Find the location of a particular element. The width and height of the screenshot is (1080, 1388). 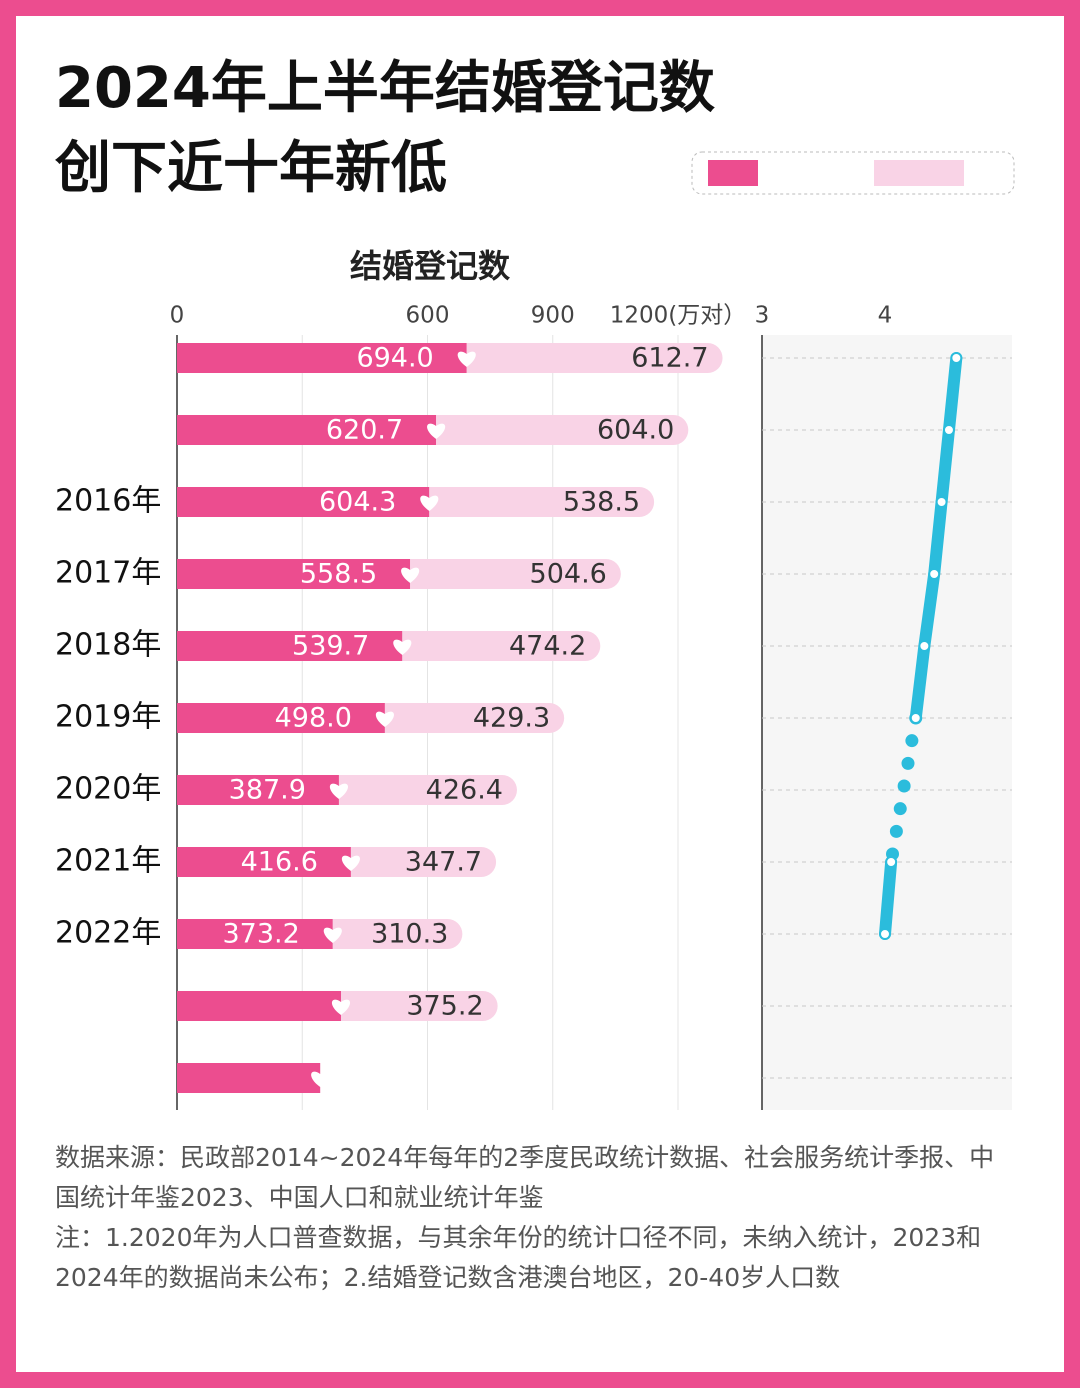

plot-bg is located at coordinates (887, 722).